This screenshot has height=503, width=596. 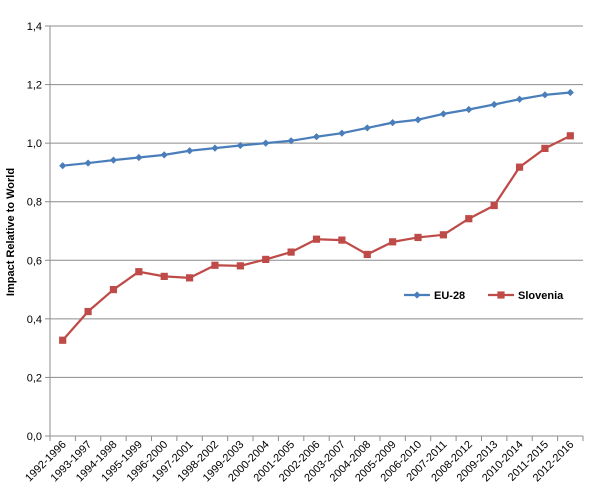 What do you see at coordinates (34, 261) in the screenshot?
I see `y-tick-label: 0,6` at bounding box center [34, 261].